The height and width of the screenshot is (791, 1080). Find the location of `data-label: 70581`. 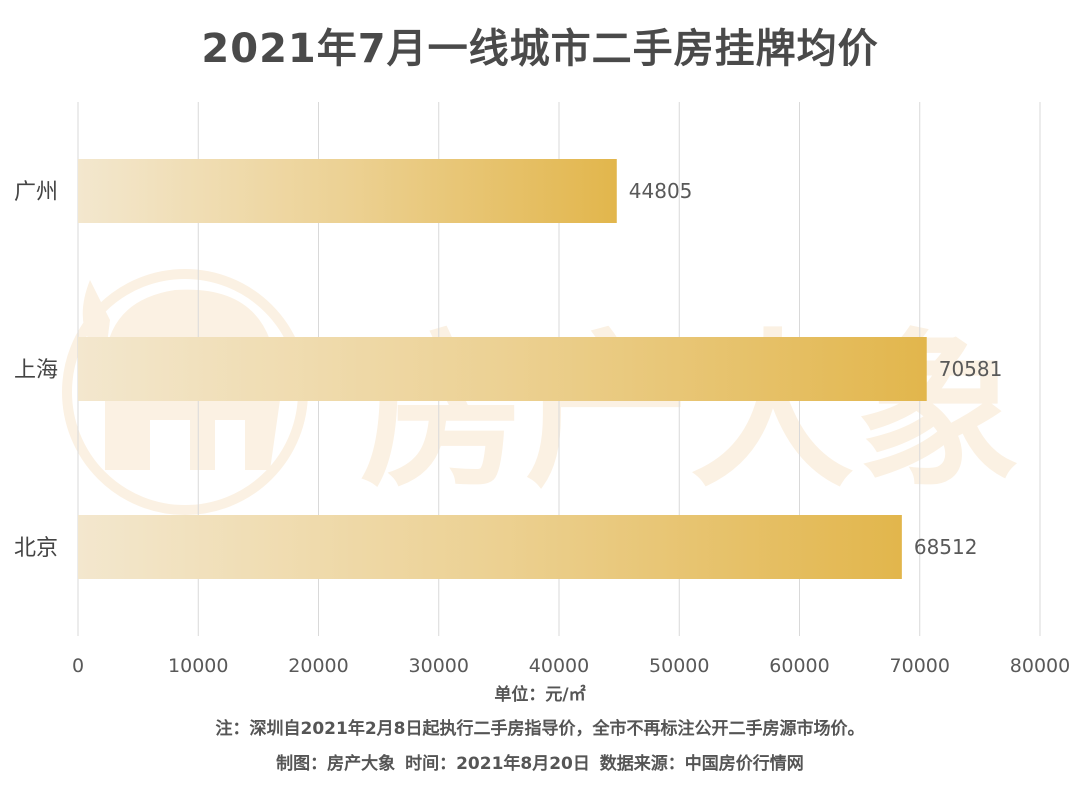

data-label: 70581 is located at coordinates (971, 369).